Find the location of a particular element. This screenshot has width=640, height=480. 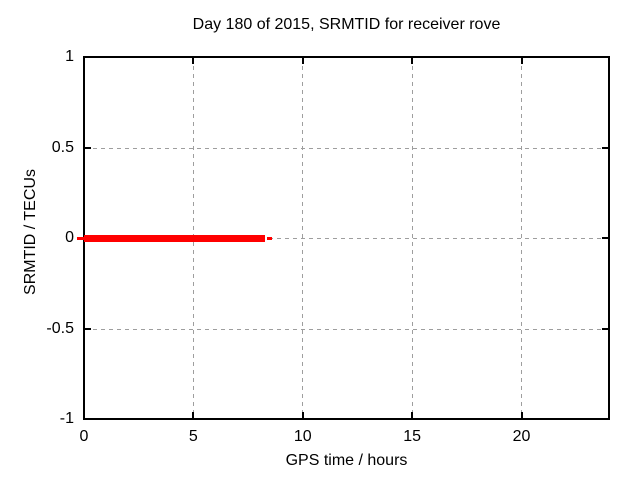

series-line is located at coordinates (174, 238).